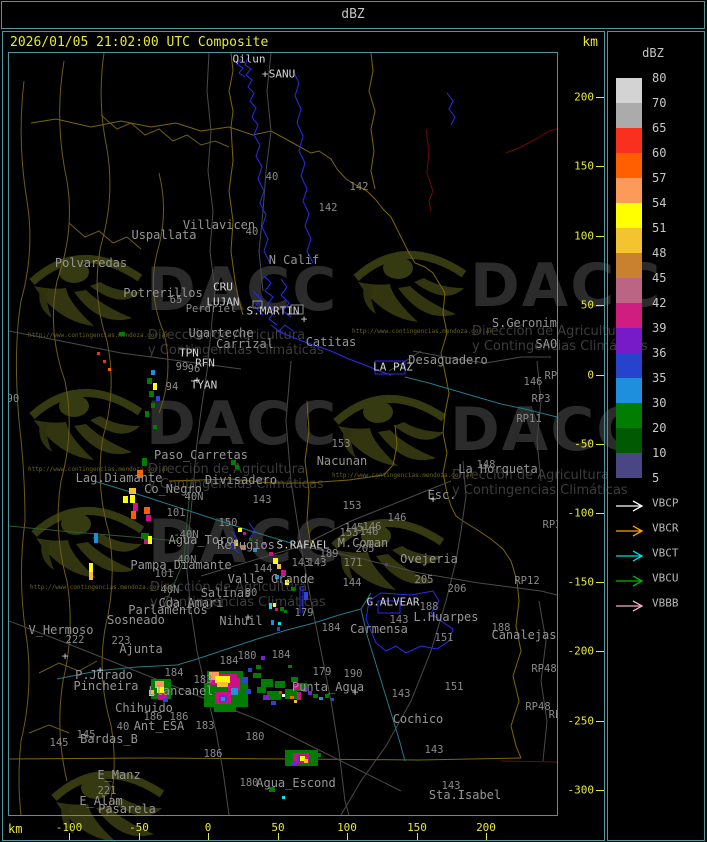 The width and height of the screenshot is (707, 842). What do you see at coordinates (581, 582) in the screenshot?
I see `y-axis-tick-label: -150` at bounding box center [581, 582].